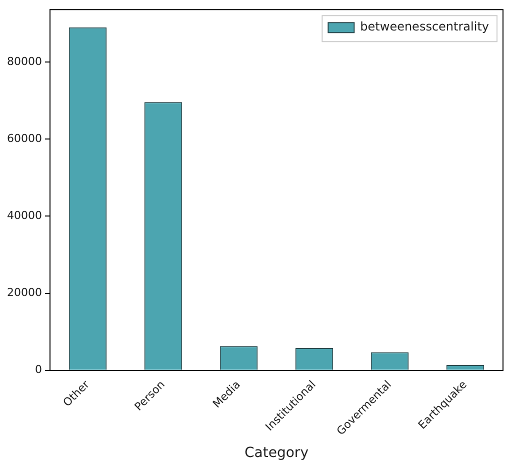 This screenshot has width=505, height=470. What do you see at coordinates (425, 27) in the screenshot?
I see `legend-label: betweenesscentrality` at bounding box center [425, 27].